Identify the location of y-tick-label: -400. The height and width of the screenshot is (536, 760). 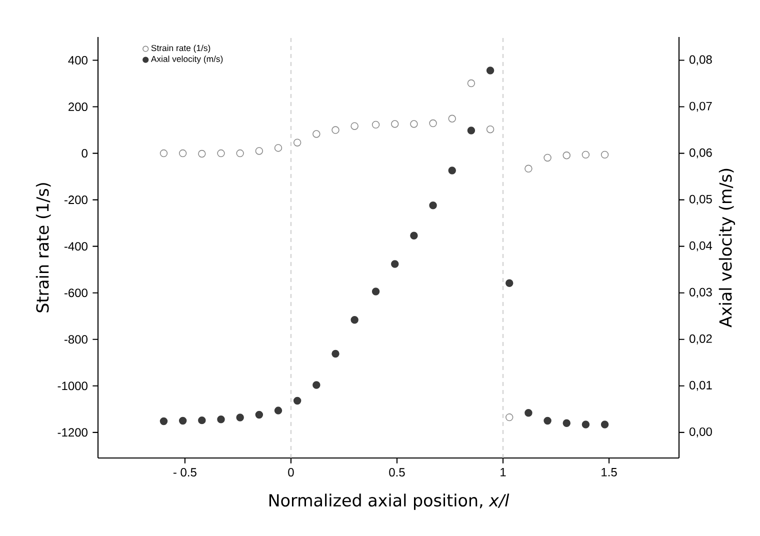
(76, 246).